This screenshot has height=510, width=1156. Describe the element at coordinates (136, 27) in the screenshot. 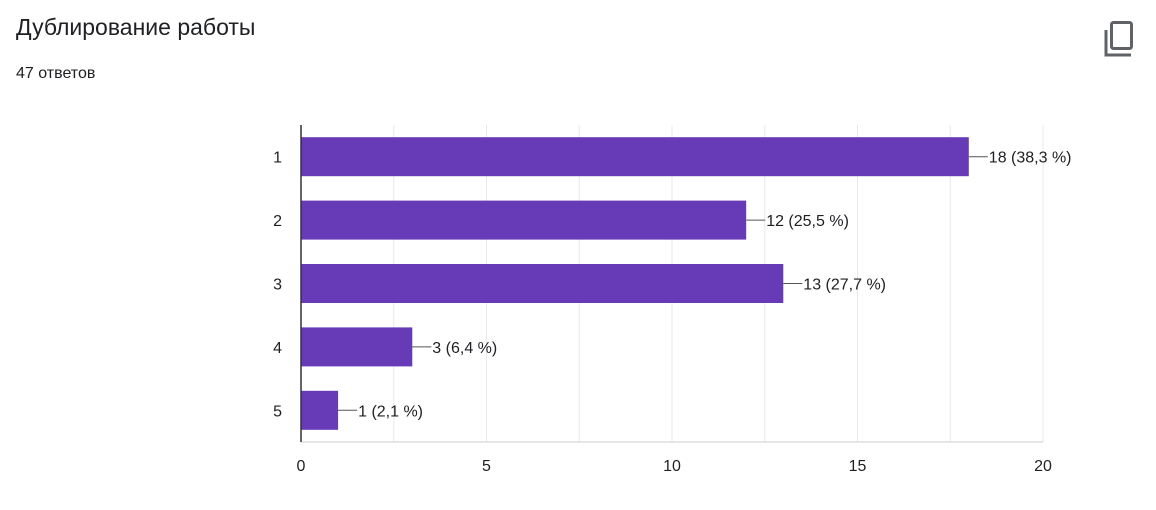

I see `chart-title: Дублирование работы` at that location.